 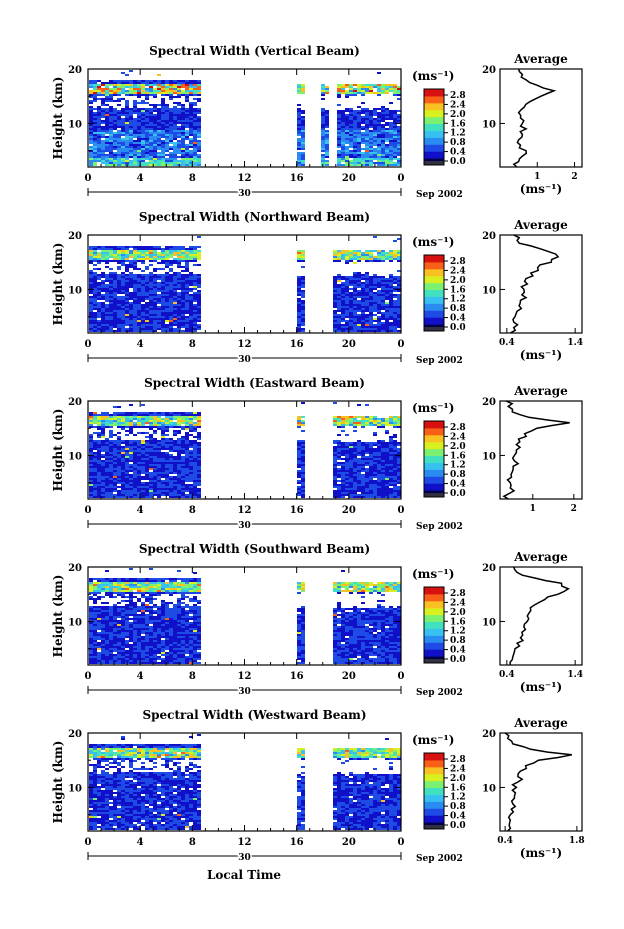 What do you see at coordinates (245, 118) in the screenshot?
I see `heatmap` at bounding box center [245, 118].